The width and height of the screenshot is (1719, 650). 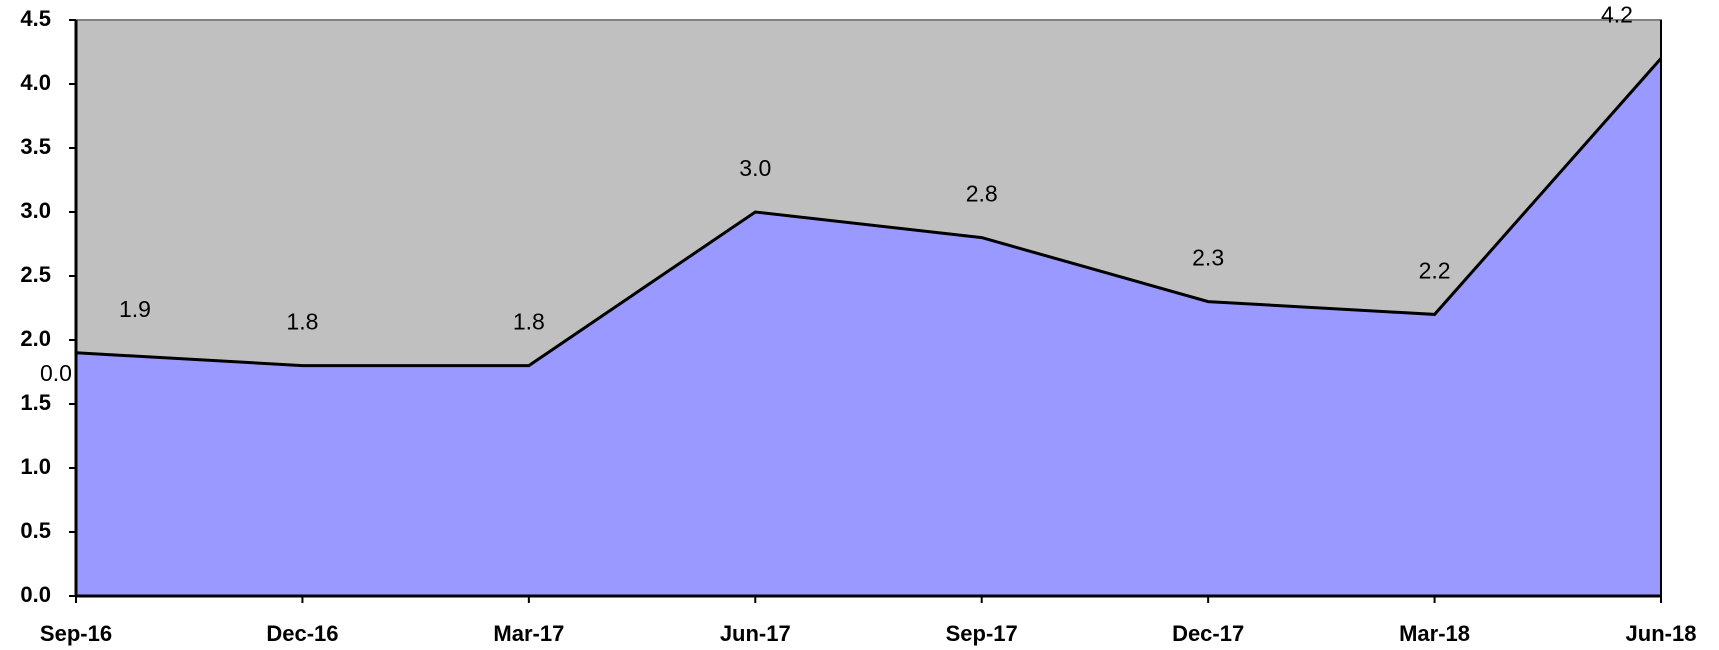 I want to click on annotation: 0.0, so click(x=56, y=373).